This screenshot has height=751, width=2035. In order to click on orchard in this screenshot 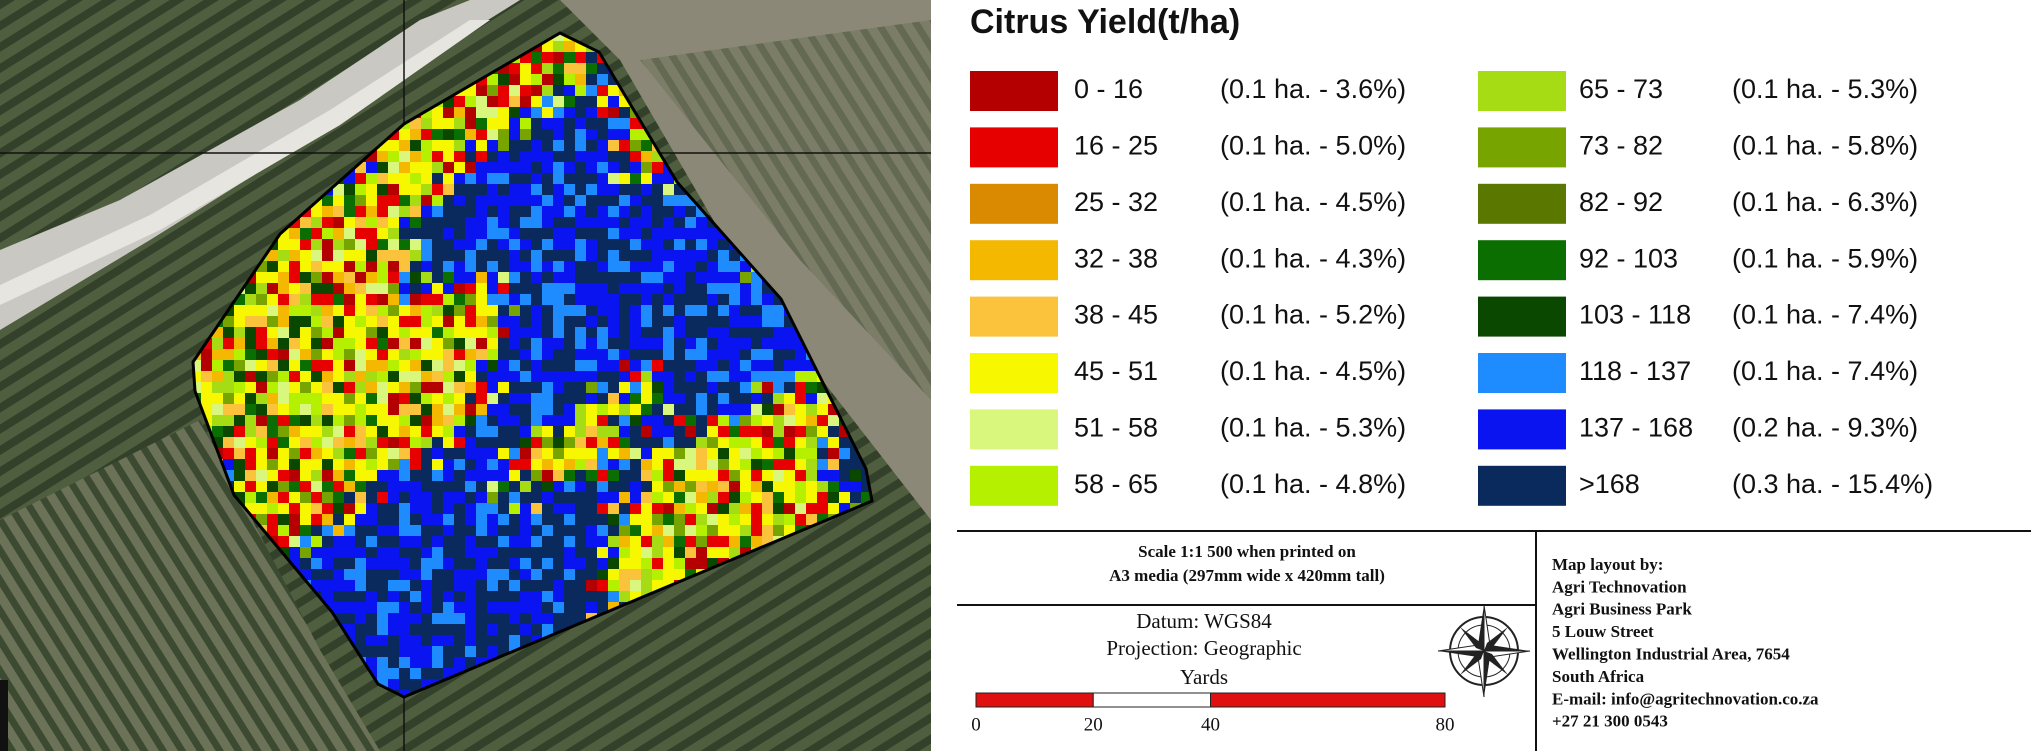, I will do `click(190, 585)`.